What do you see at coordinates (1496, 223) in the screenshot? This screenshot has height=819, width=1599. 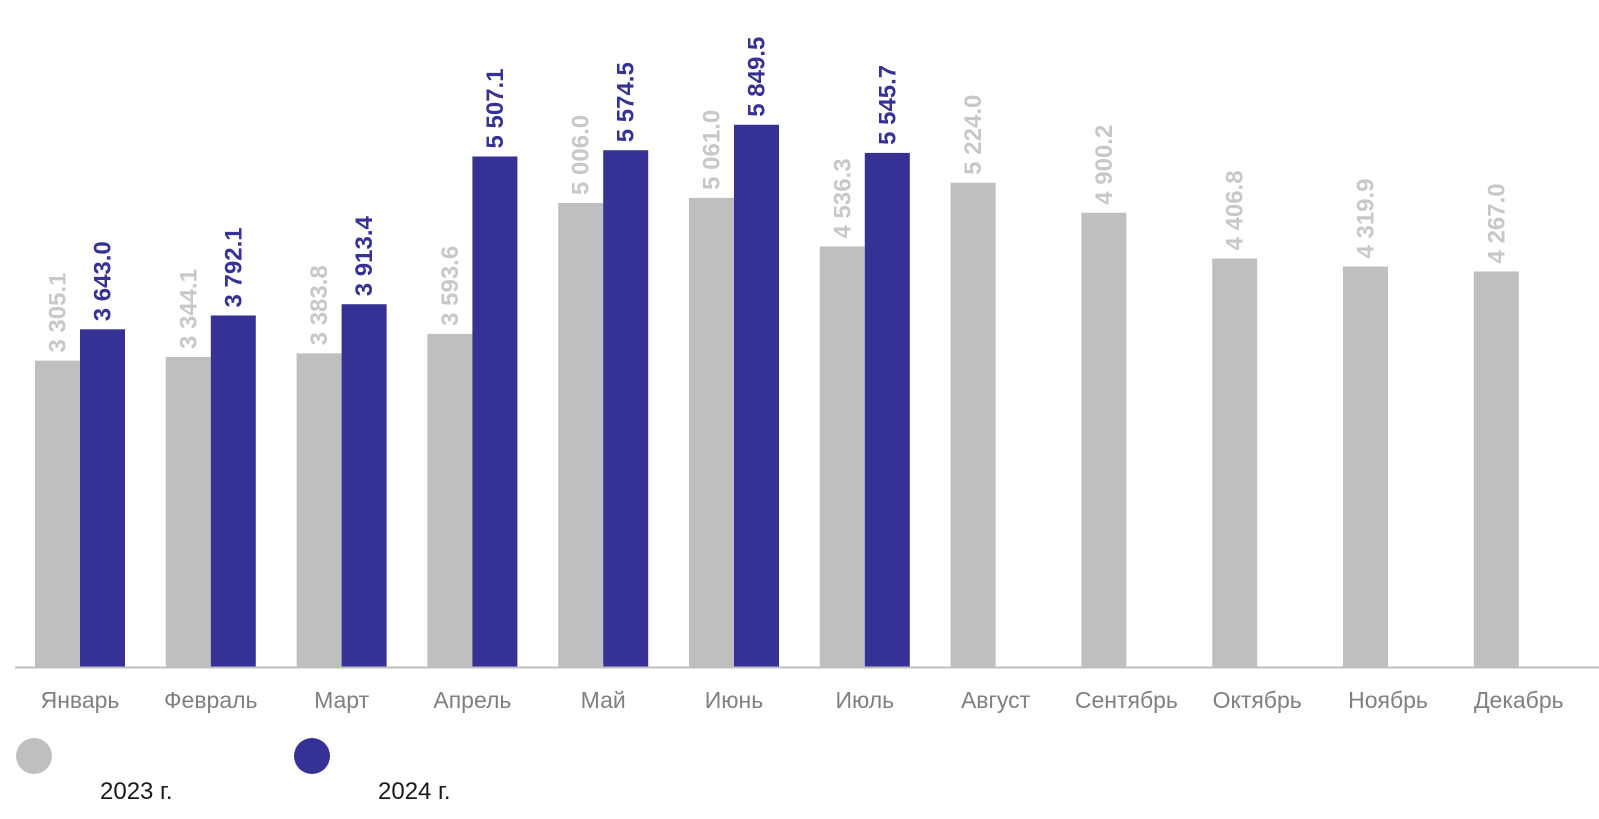 I see `value-label-2023-12: 4 267.0` at bounding box center [1496, 223].